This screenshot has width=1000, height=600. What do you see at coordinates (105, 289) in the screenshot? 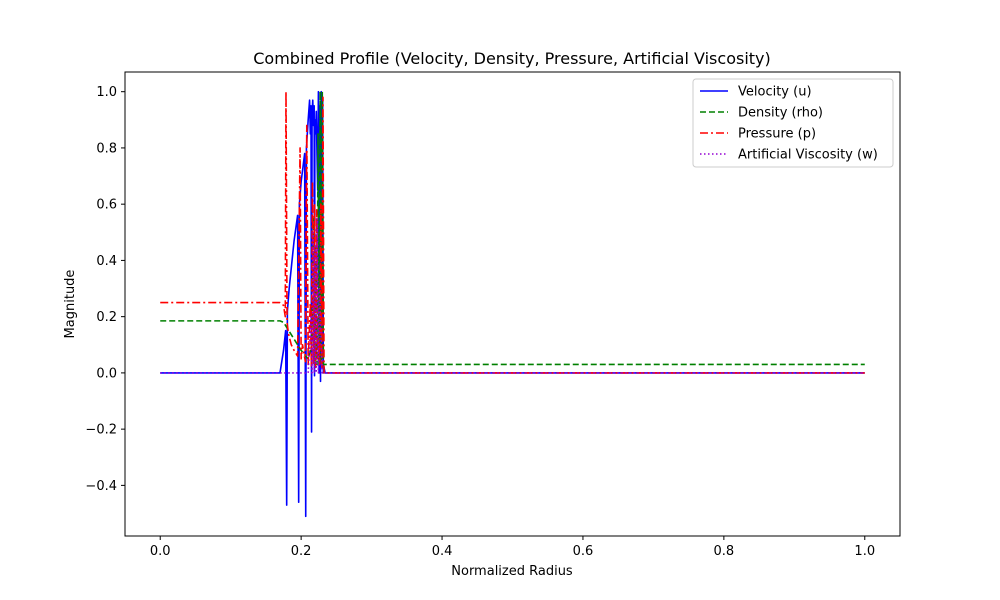
I see `y-axis: −0.4 −0.2 0.0 0.2 0.4 0.6 0.8 1.0` at bounding box center [105, 289].